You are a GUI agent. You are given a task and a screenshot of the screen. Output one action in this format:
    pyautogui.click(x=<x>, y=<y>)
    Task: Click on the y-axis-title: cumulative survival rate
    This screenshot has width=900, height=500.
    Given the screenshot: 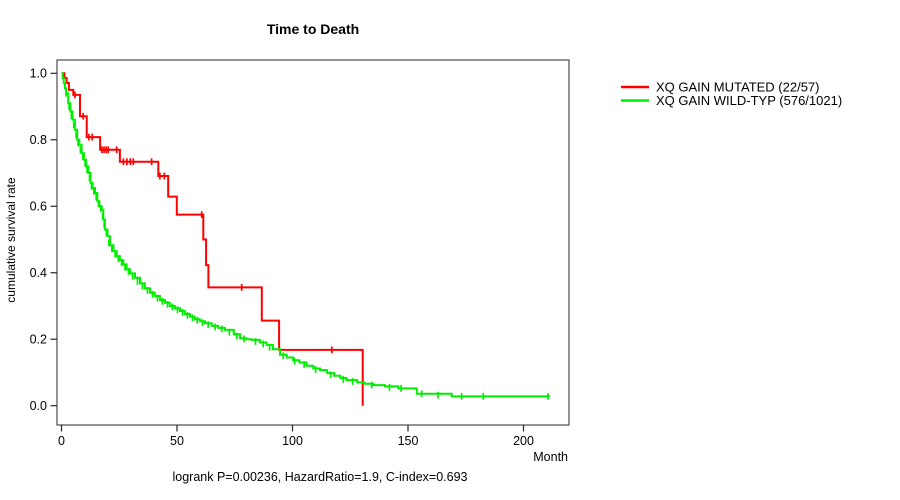 What is the action you would take?
    pyautogui.click(x=11, y=240)
    